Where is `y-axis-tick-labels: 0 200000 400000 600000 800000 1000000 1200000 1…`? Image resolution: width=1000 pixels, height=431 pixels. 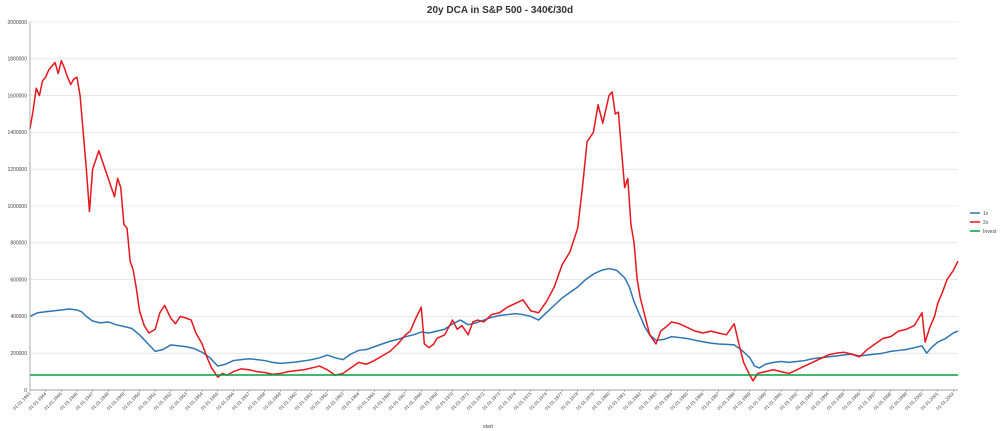
y-axis-tick-labels: 0 200000 400000 600000 800000 1000000 1200000 1… is located at coordinates (18, 207).